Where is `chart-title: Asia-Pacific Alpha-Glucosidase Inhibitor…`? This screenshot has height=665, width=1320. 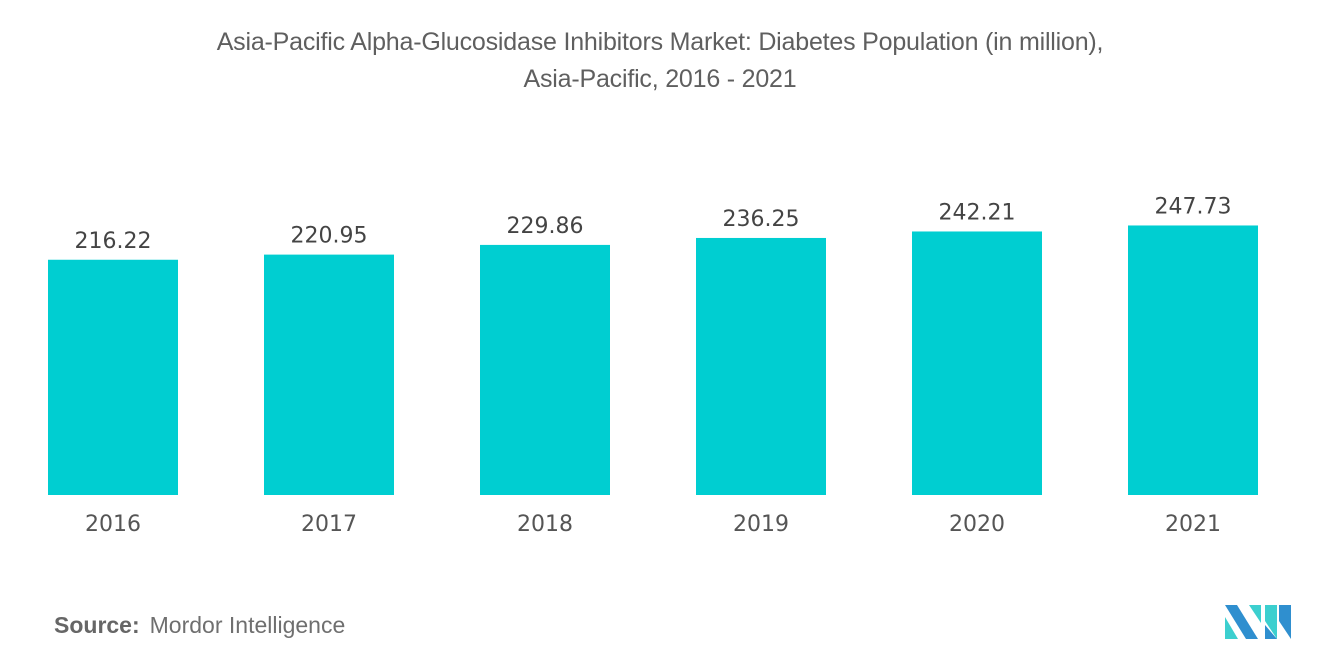 chart-title: Asia-Pacific Alpha-Glucosidase Inhibitor… is located at coordinates (660, 61).